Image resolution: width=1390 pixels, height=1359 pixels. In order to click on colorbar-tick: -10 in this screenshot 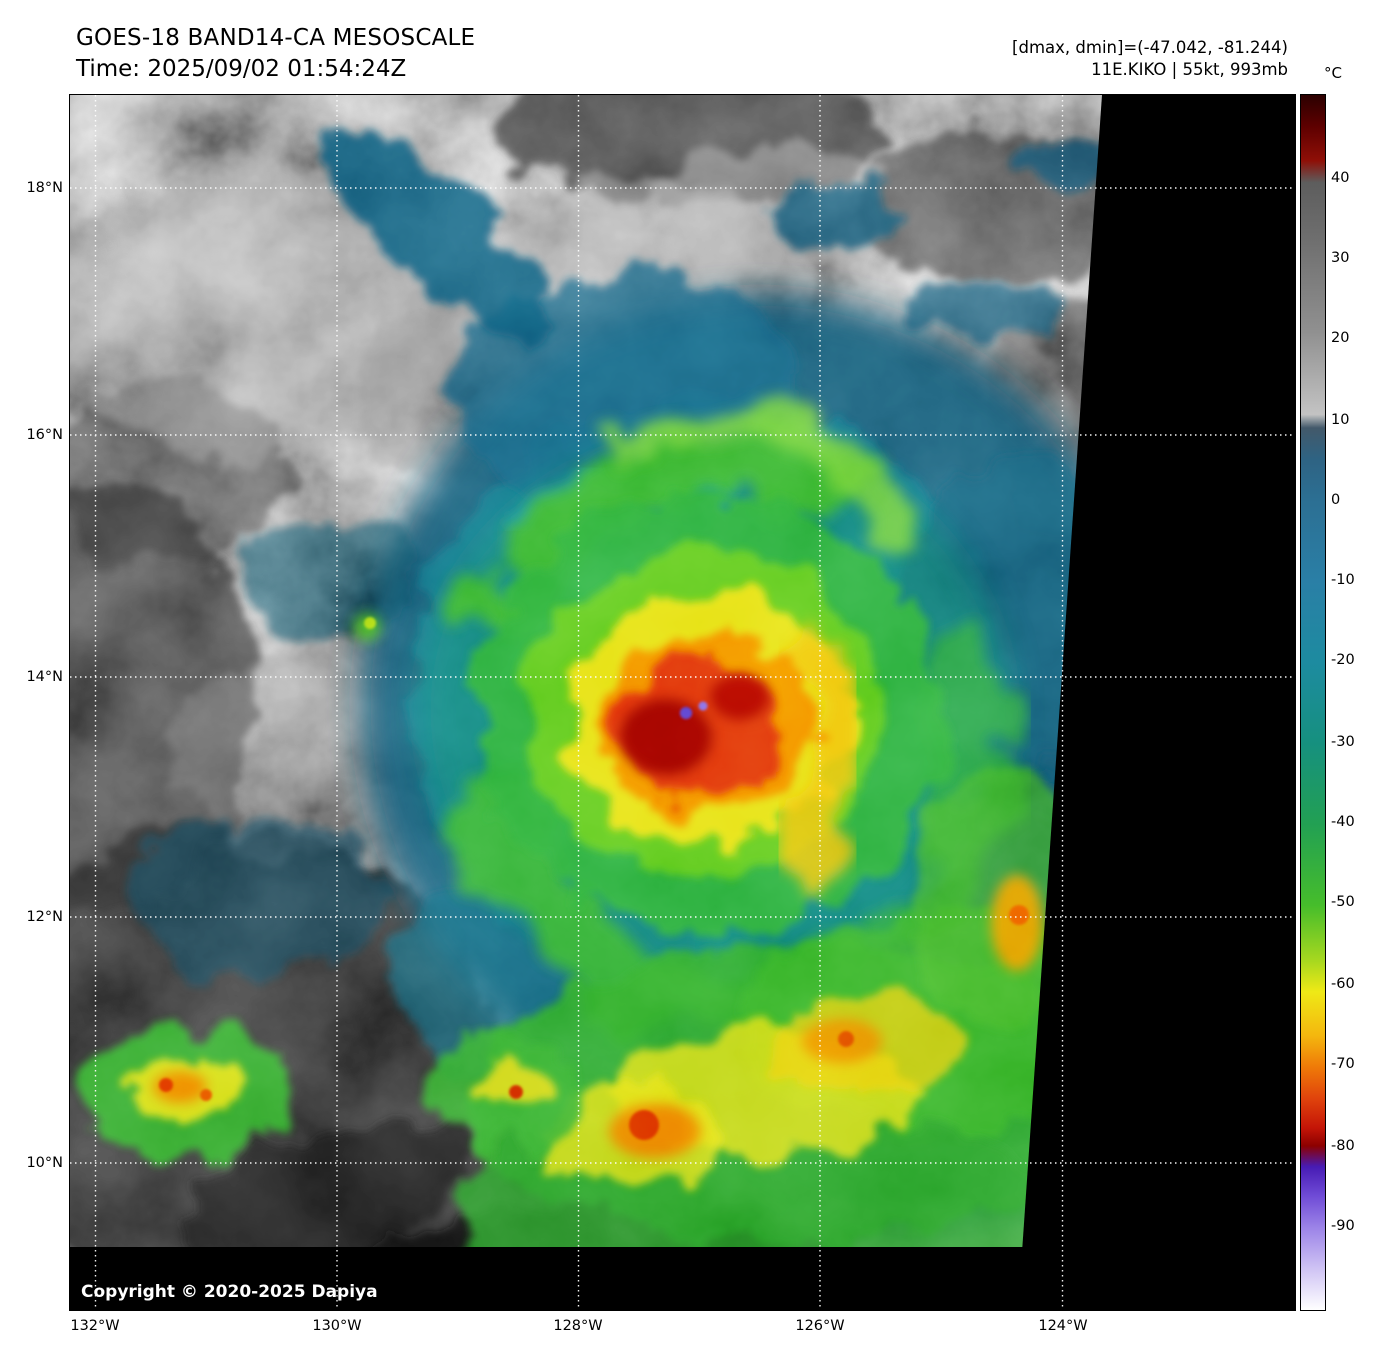, I will do `click(1343, 580)`.